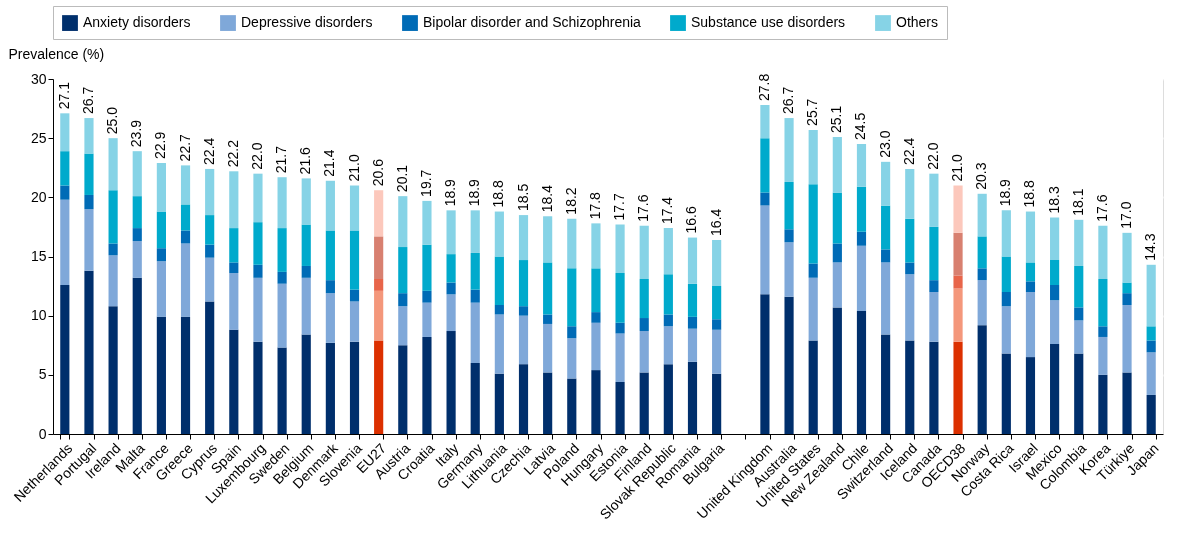 The image size is (1182, 549). Describe the element at coordinates (522, 197) in the screenshot. I see `total-label: 18.5` at that location.